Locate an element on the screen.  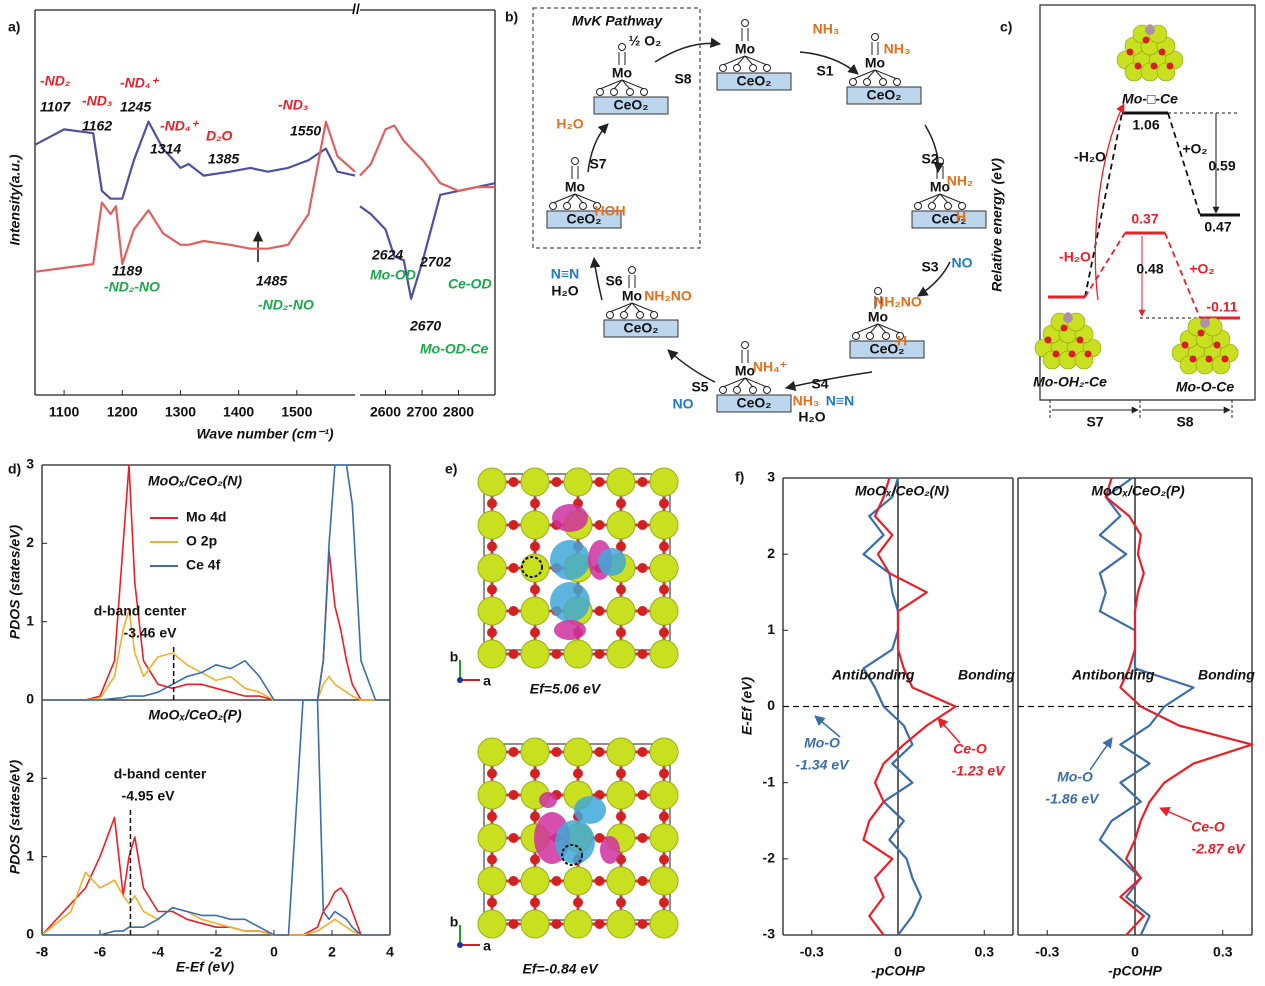
step-label: S1 is located at coordinates (824, 71).